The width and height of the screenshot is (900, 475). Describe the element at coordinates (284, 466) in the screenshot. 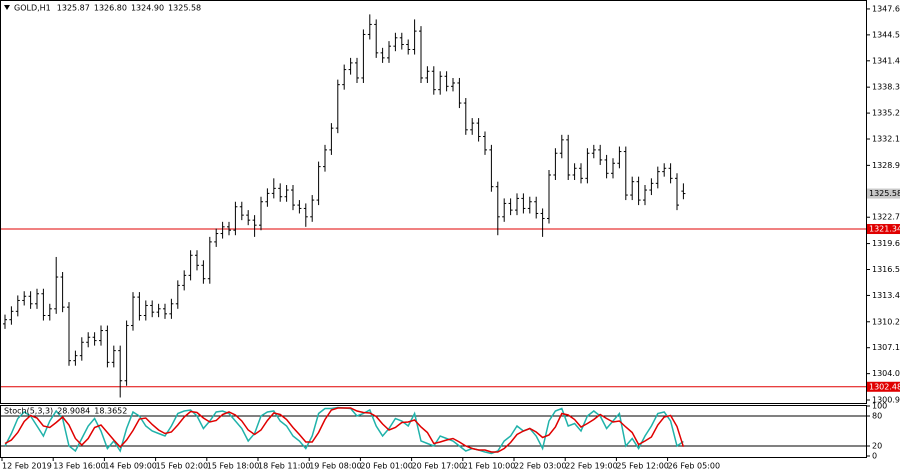

I see `x-tick-label: 18 Feb 11:00` at that location.